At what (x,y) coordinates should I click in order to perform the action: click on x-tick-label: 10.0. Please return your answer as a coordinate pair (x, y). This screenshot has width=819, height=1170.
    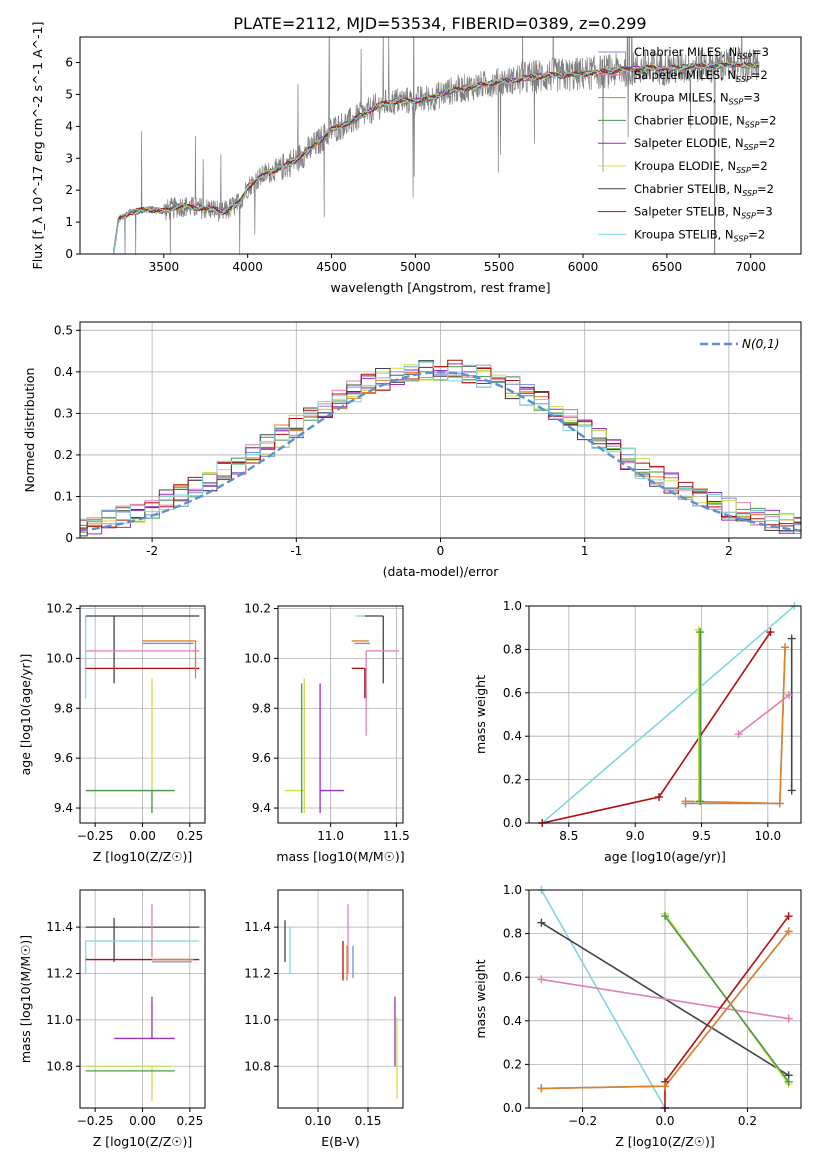
    Looking at the image, I should click on (767, 836).